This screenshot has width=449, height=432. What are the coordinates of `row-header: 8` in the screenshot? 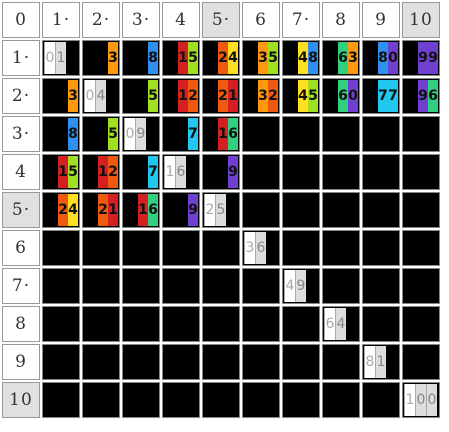 It's located at (21, 324).